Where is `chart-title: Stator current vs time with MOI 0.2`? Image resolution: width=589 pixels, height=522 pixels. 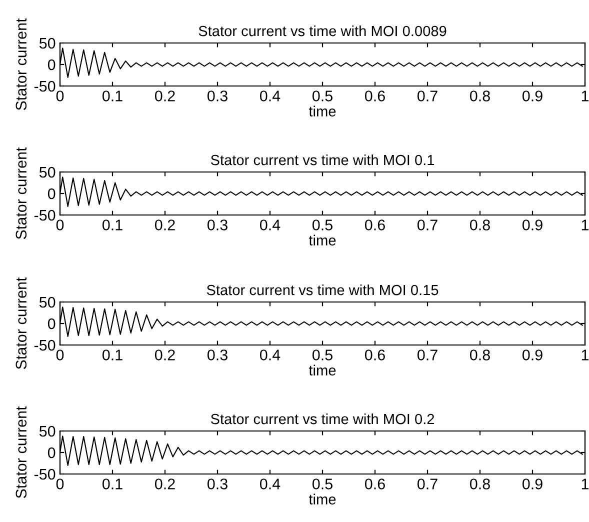 chart-title: Stator current vs time with MOI 0.2 is located at coordinates (322, 418).